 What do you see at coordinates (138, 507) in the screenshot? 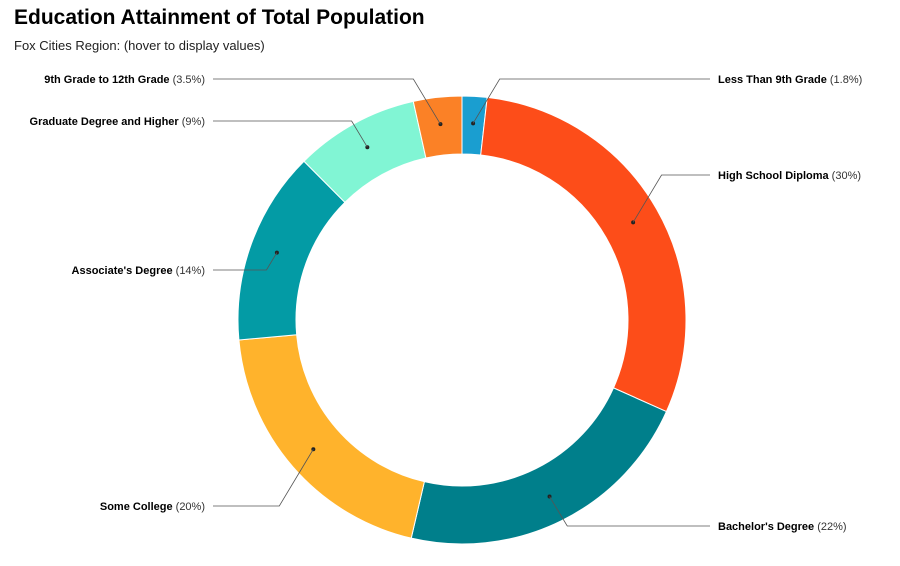
I see `slice-label-name: Some College` at bounding box center [138, 507].